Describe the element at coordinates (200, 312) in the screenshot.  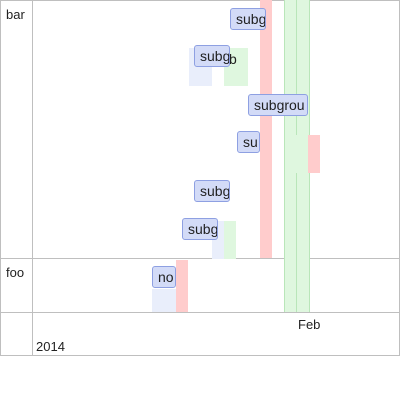
I see `row-separator-foo-axis` at that location.